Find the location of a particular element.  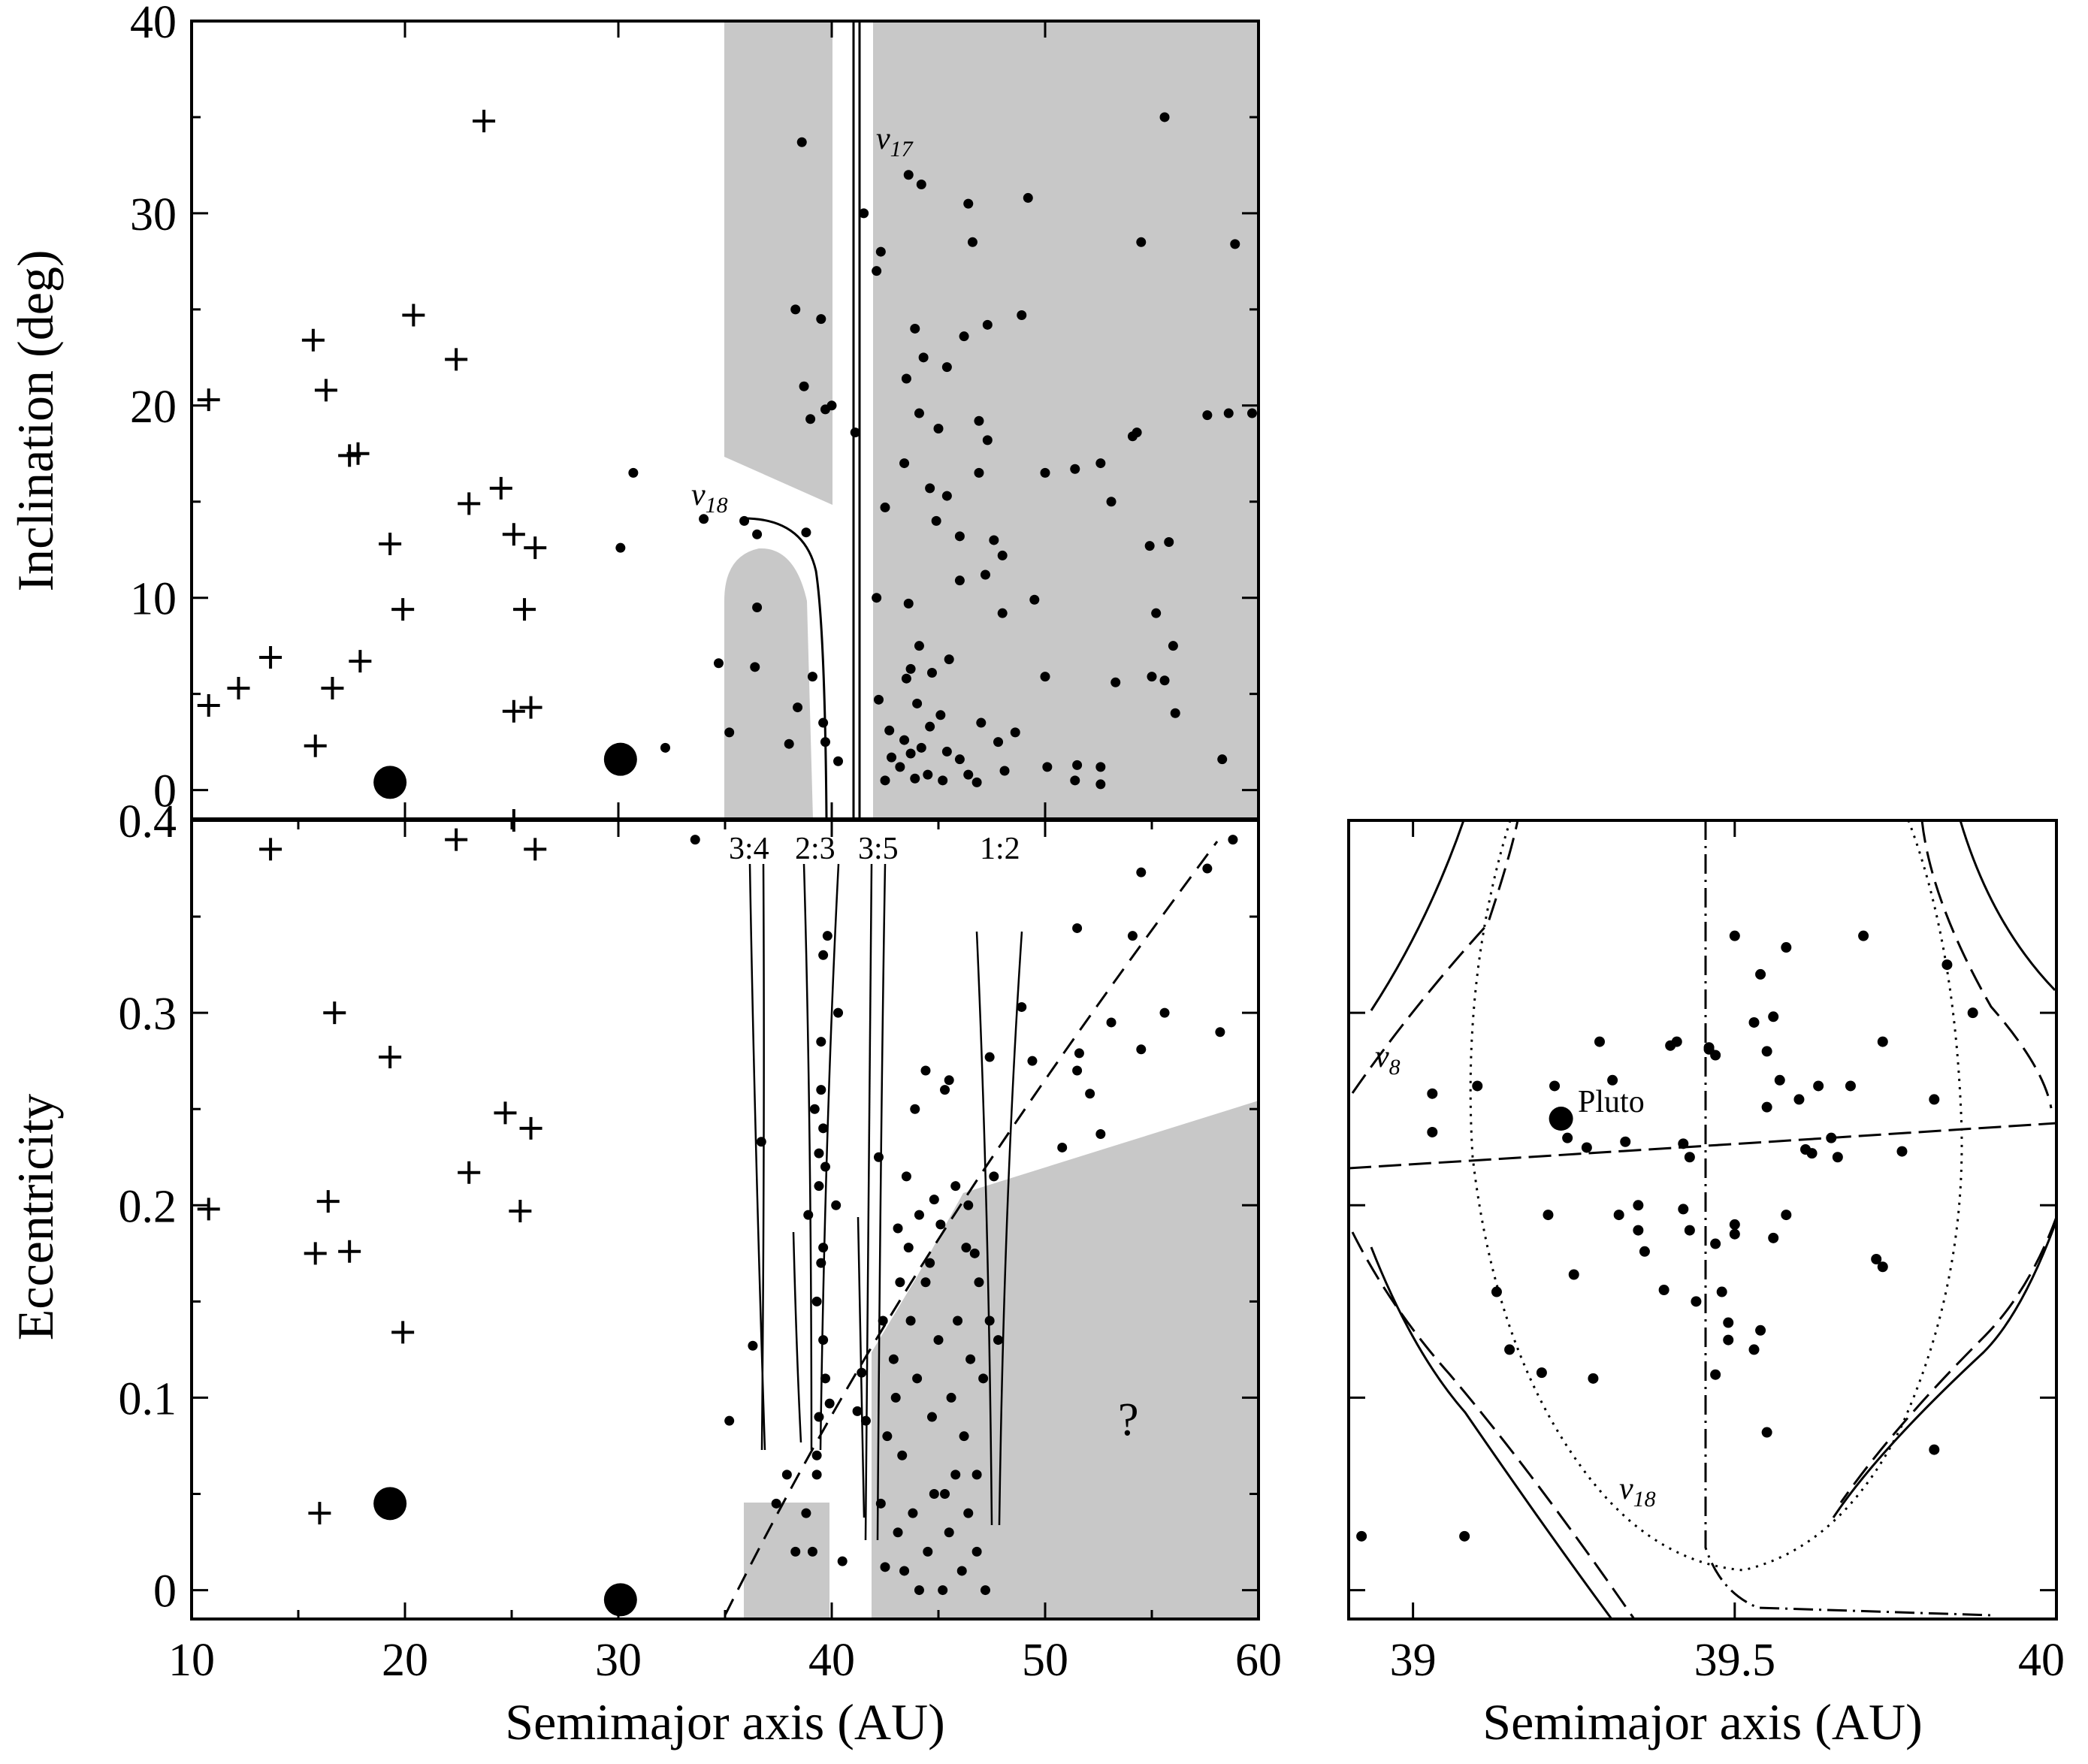

bottom-plus-markers is located at coordinates (372, 1167).